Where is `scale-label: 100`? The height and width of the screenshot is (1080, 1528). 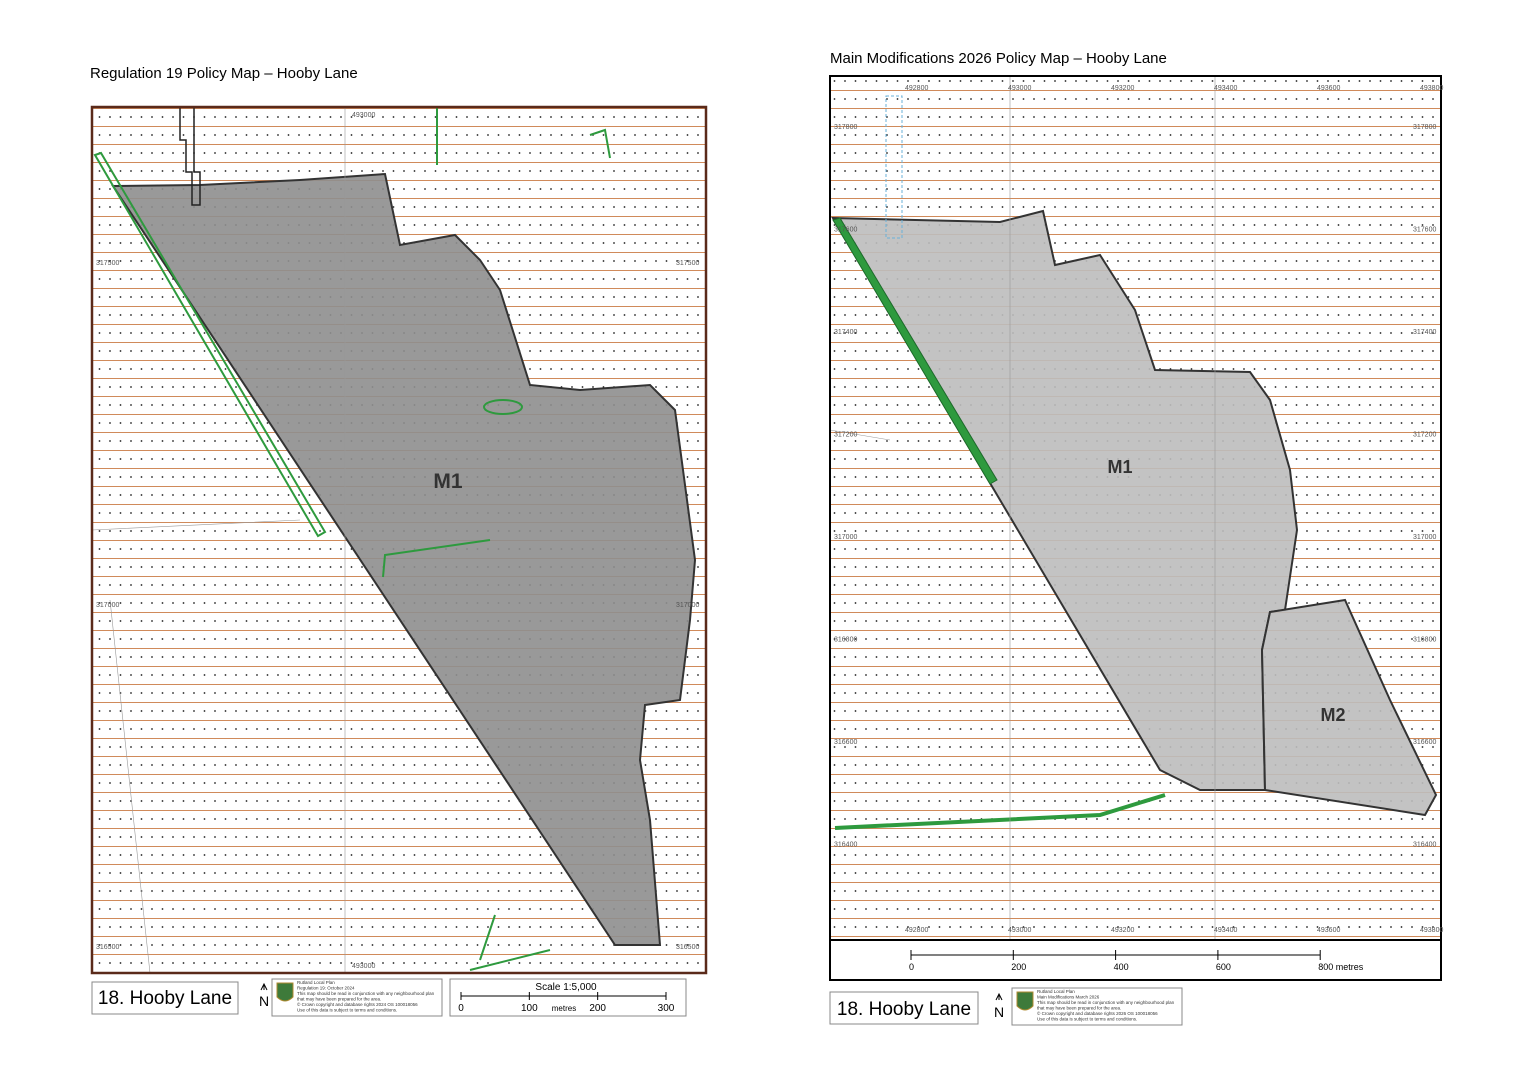 scale-label: 100 is located at coordinates (529, 1008).